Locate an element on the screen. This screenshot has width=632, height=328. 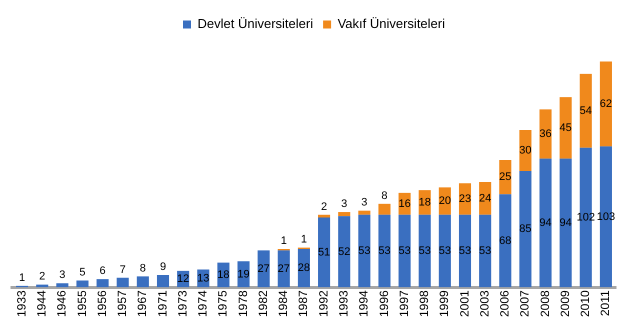
x-tick-label: 1971 is located at coordinates (162, 304).